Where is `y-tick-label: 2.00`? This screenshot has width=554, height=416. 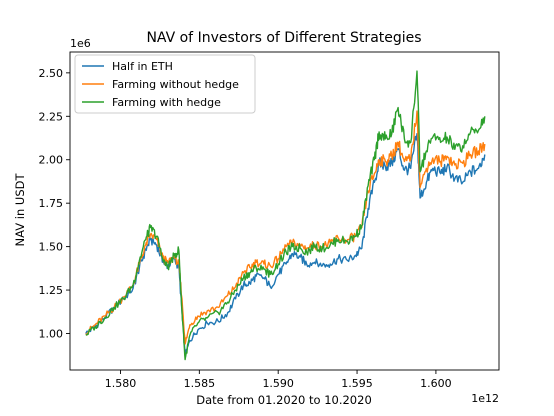 y-tick-label: 2.00 is located at coordinates (51, 160).